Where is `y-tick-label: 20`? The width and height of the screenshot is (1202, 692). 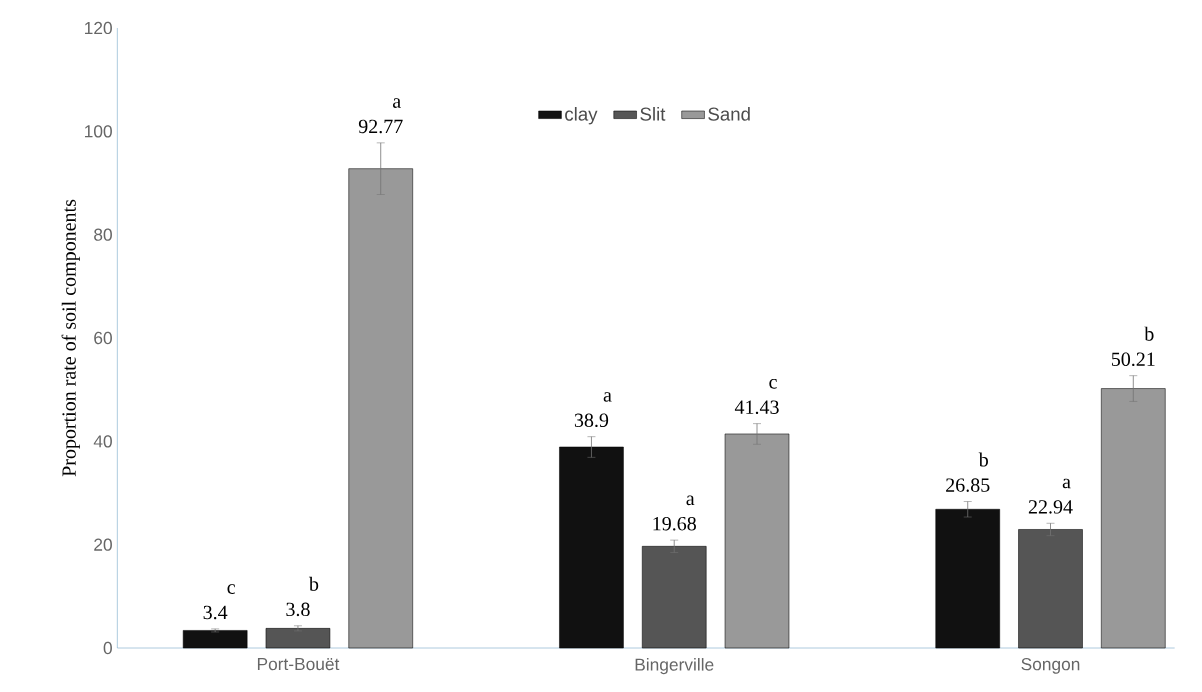
y-tick-label: 20 is located at coordinates (103, 544).